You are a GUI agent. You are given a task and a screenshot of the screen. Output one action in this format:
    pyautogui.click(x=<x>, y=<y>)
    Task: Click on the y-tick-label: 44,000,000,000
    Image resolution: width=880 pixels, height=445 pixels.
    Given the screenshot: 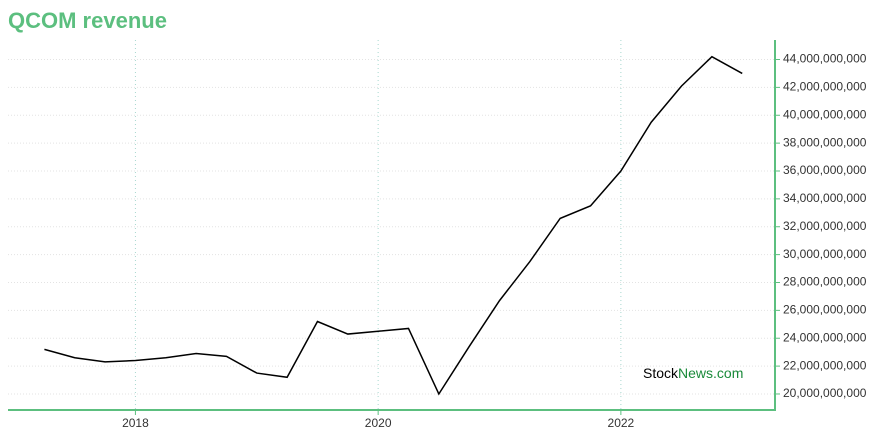 What is the action you would take?
    pyautogui.click(x=825, y=59)
    